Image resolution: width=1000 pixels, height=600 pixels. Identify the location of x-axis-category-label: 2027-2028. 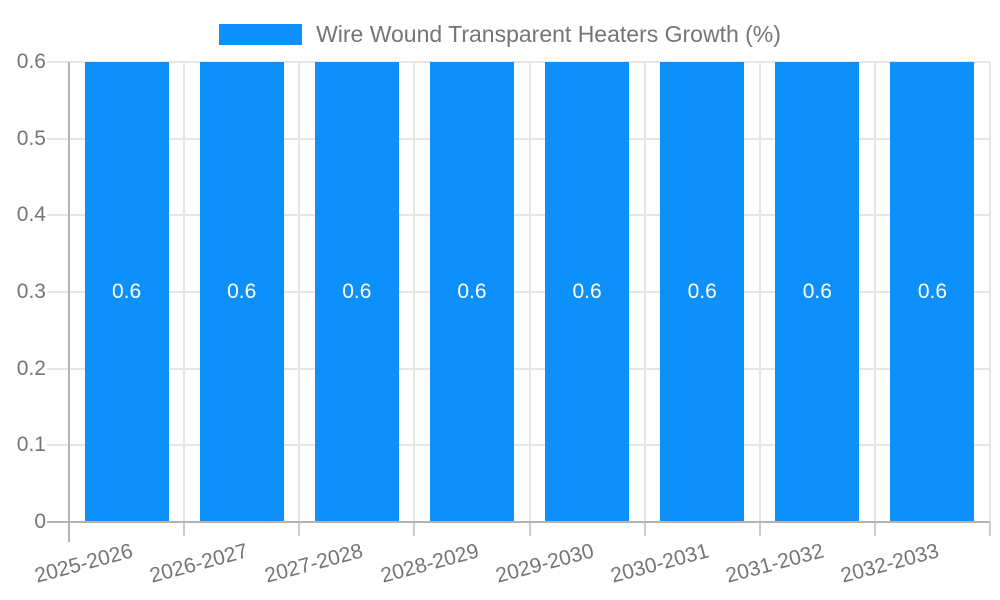
(314, 563).